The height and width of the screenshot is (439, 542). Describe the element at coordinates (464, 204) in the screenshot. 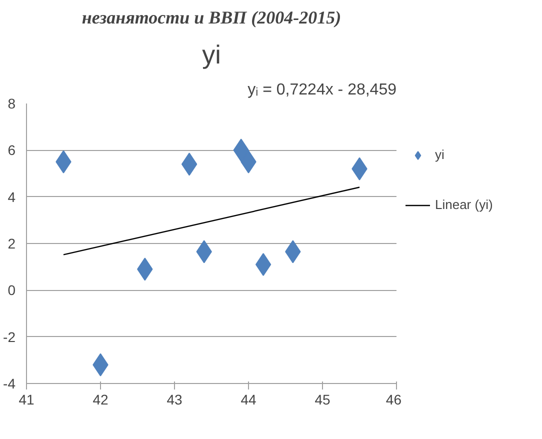

I see `legend-label: Linear (yi)` at that location.